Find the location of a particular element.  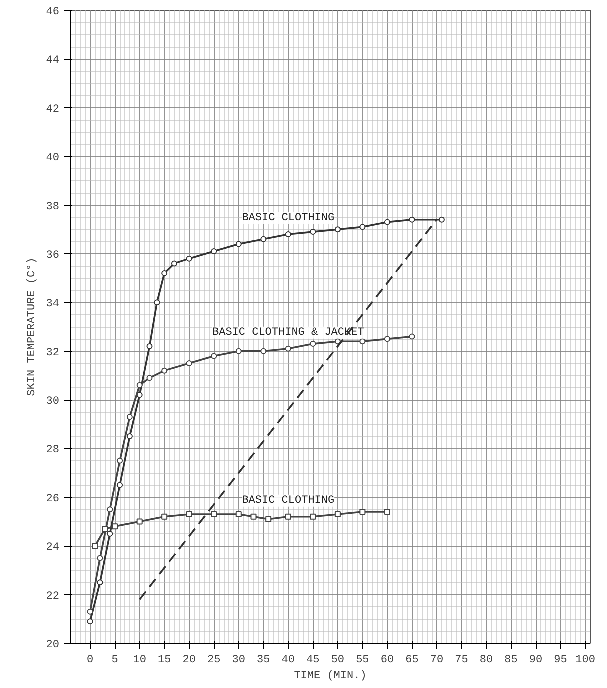

x-tick-label: 100 is located at coordinates (586, 660).